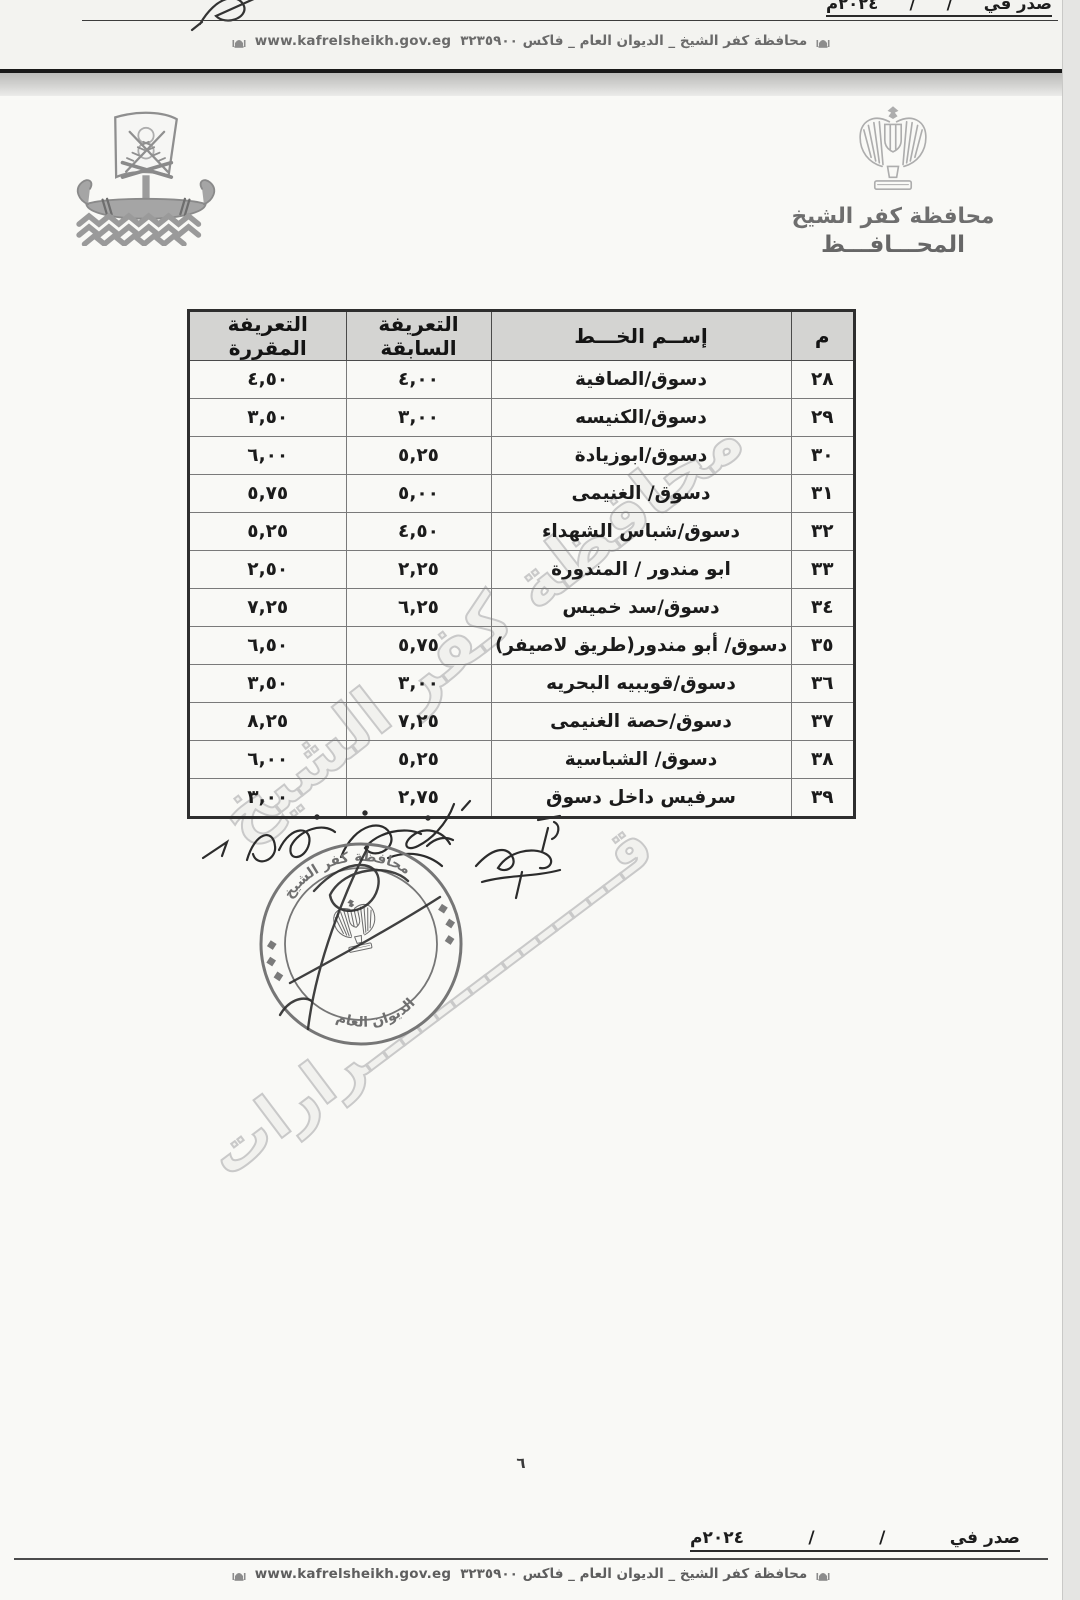  Describe the element at coordinates (267, 797) in the screenshot. I see `cell-approved-tariff: ٣,٠٠` at that location.